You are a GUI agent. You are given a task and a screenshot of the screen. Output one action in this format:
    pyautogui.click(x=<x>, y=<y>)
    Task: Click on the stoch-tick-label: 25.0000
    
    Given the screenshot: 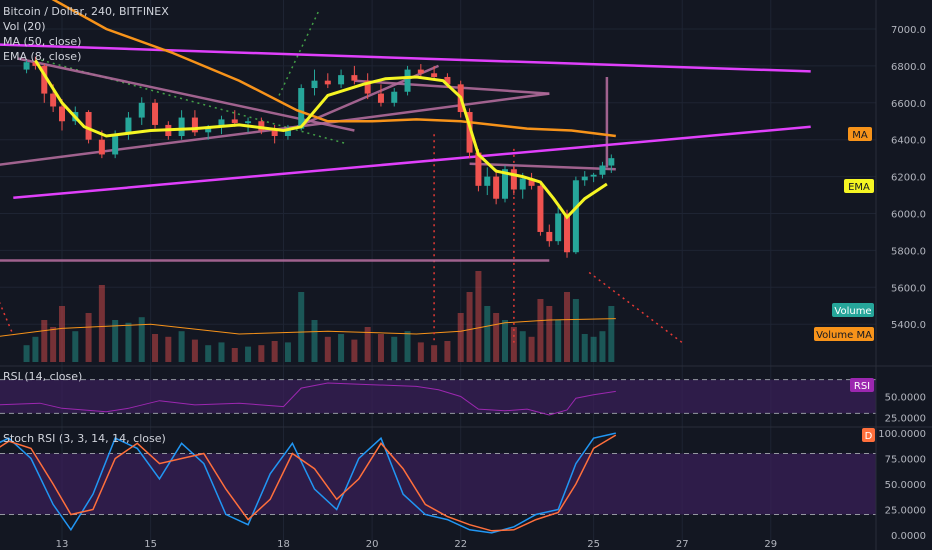 What is the action you would take?
    pyautogui.click(x=905, y=510)
    